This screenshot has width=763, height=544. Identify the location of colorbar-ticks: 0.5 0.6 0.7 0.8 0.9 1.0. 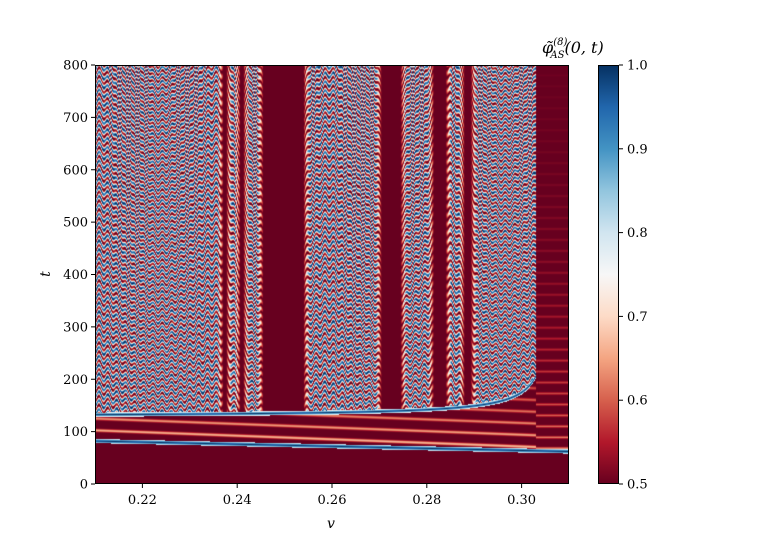
(633, 276).